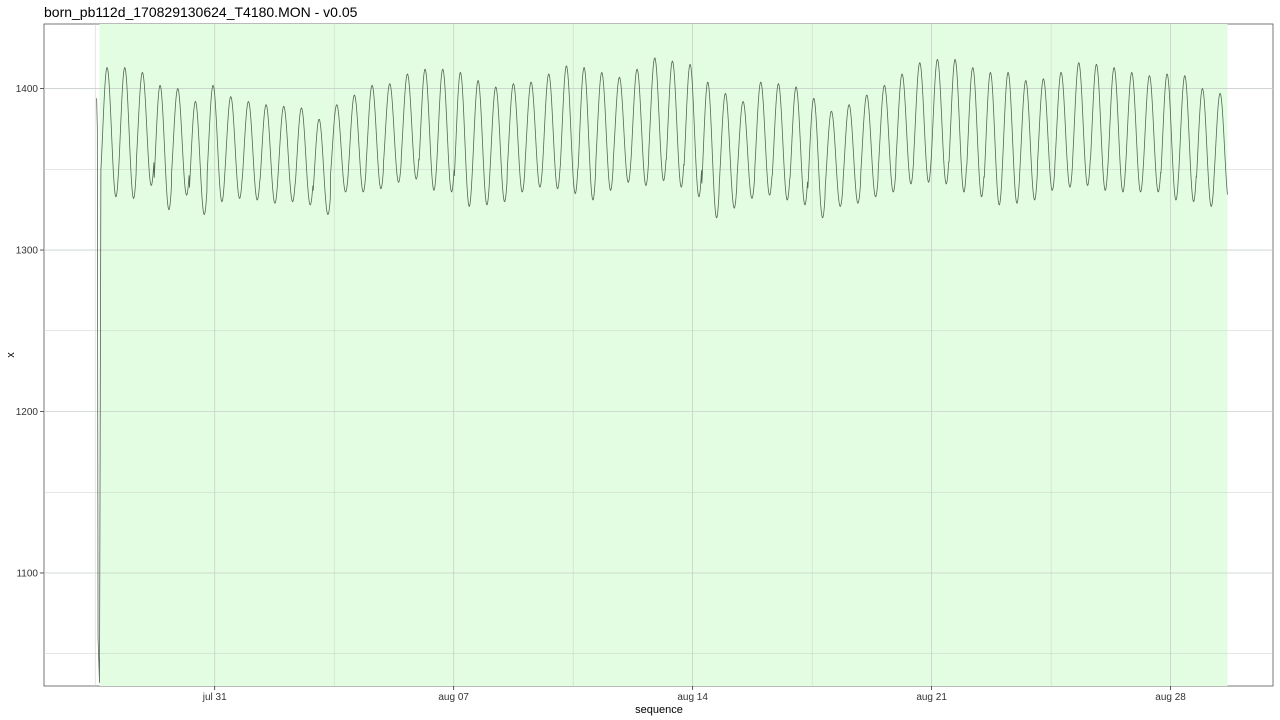  I want to click on x-tick-label: aug 14, so click(692, 697).